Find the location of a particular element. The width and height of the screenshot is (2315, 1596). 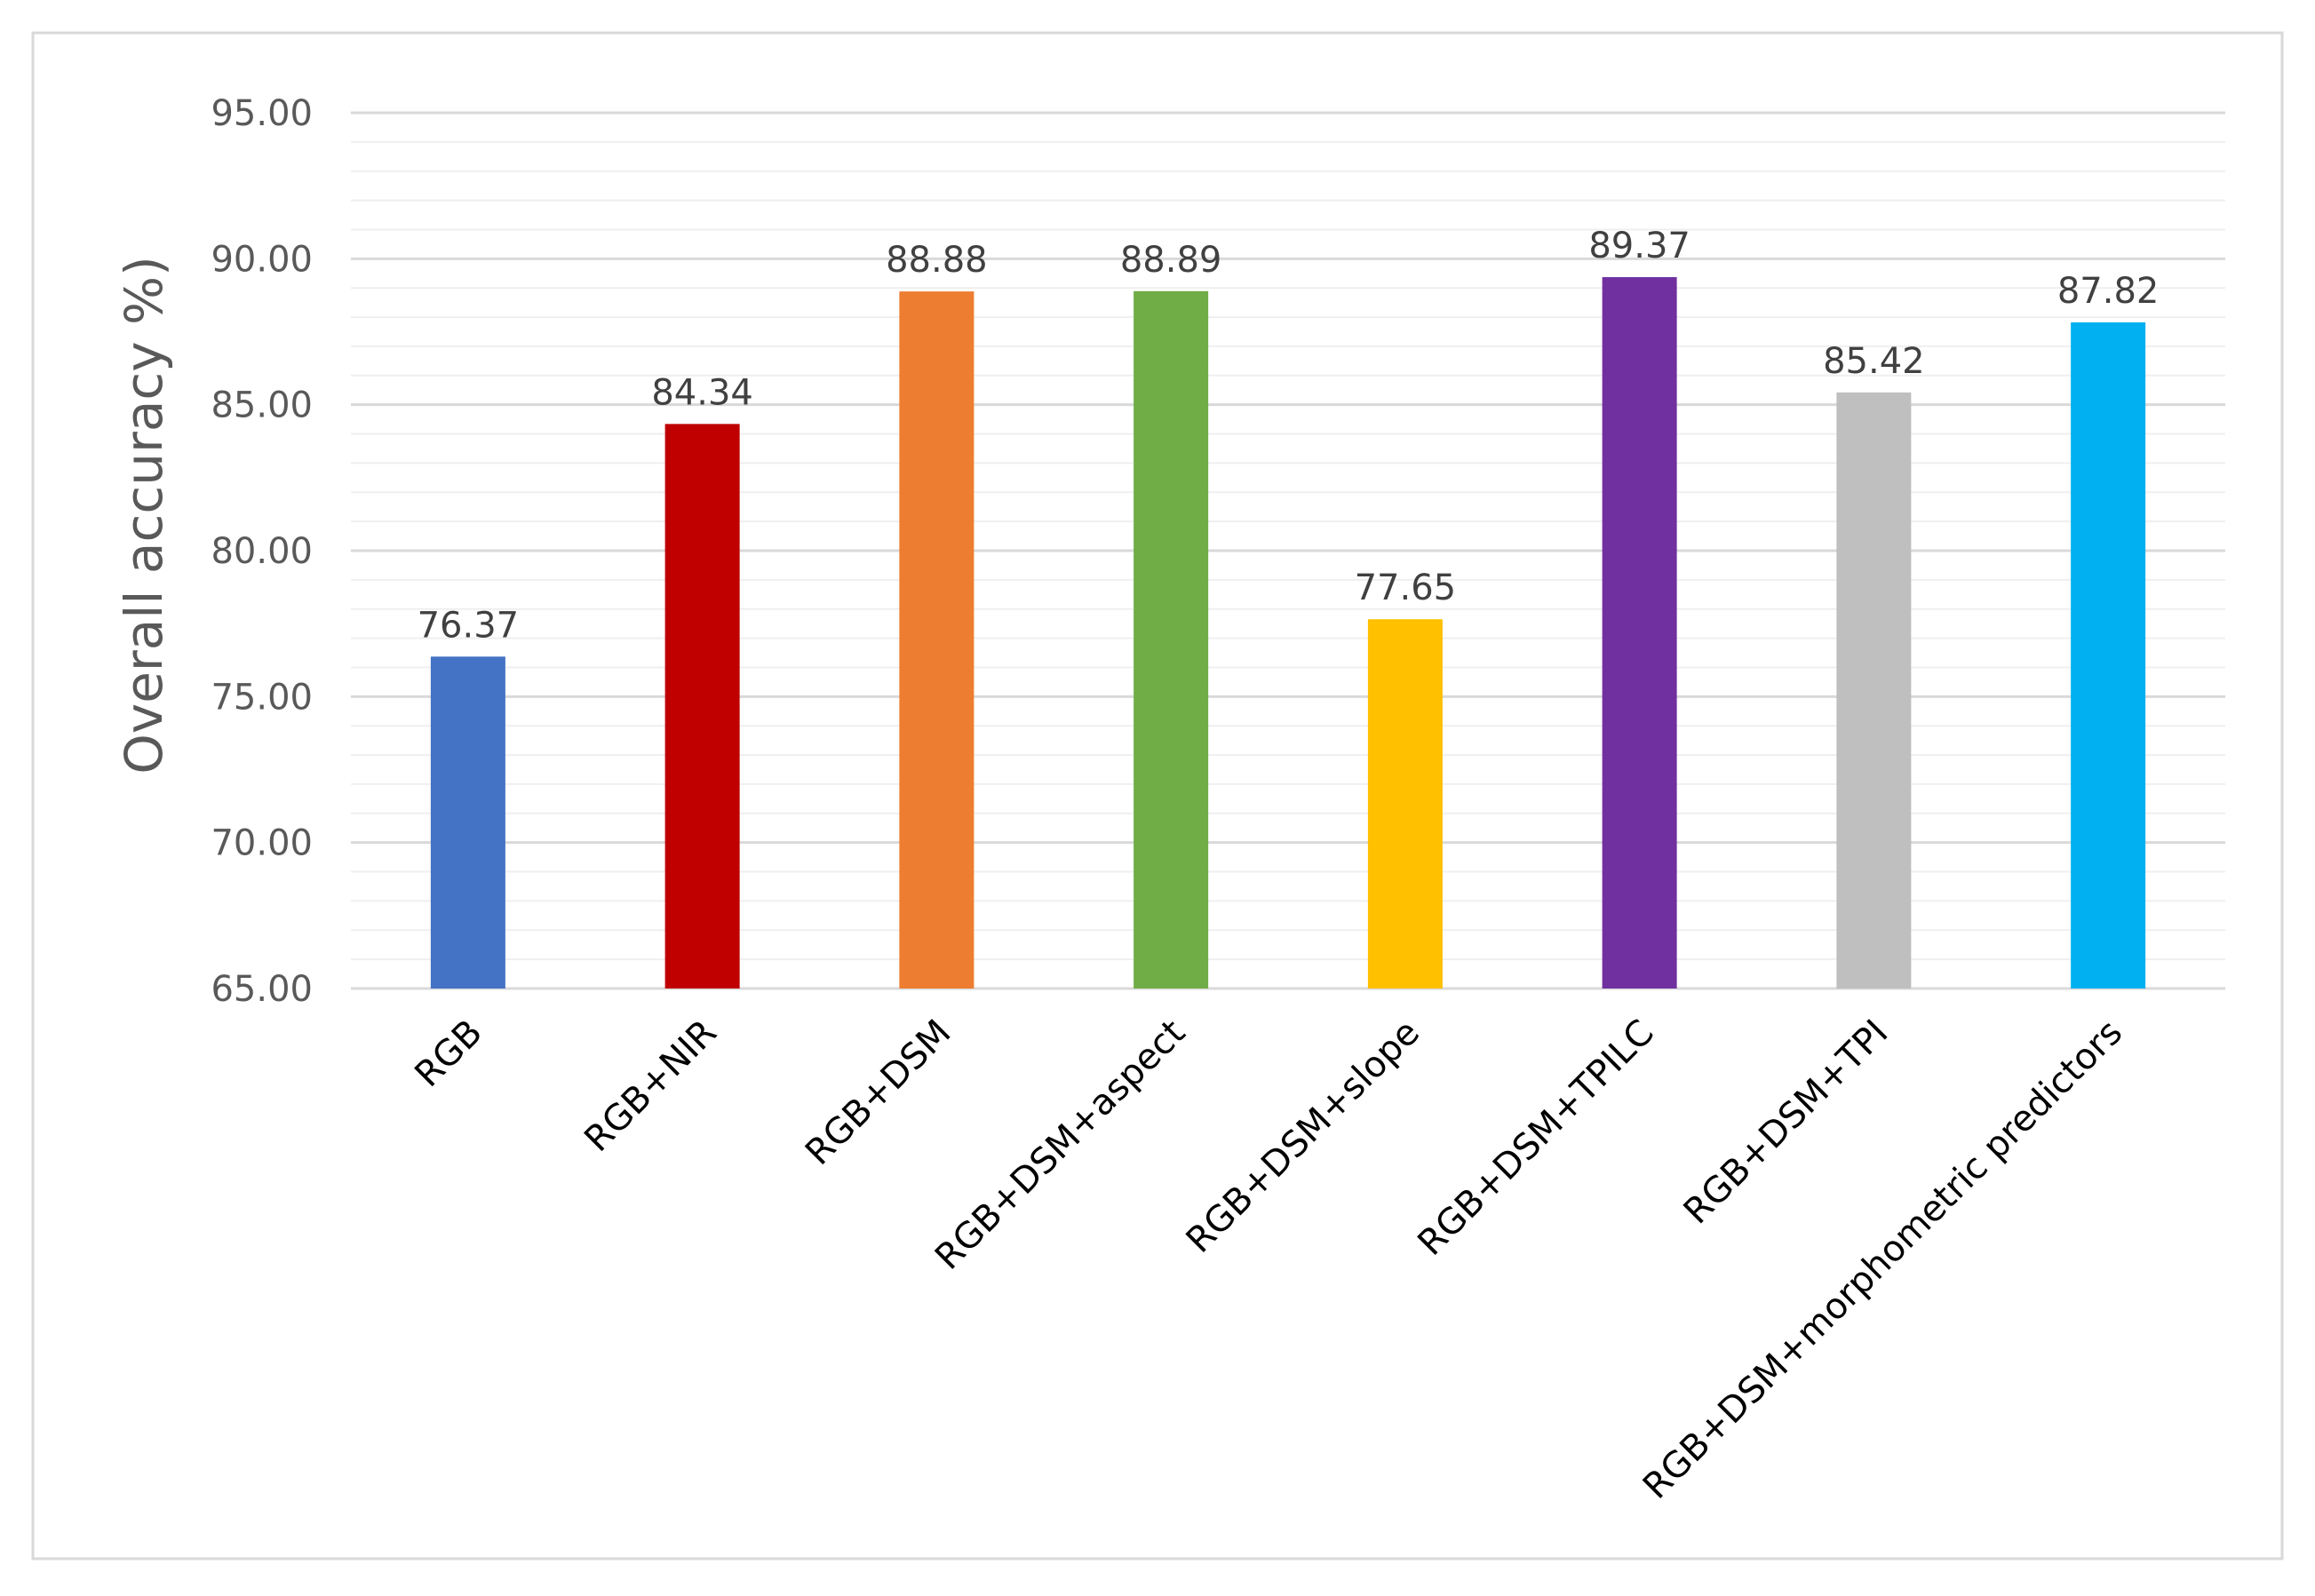

data-label: 87.82 is located at coordinates (2108, 292).